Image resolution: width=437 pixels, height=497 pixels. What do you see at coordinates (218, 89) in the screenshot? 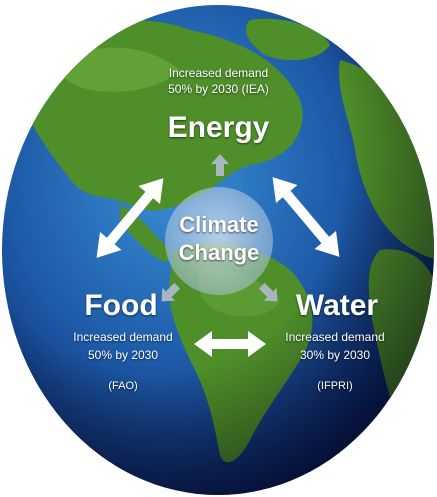
I see `energy-demand-line2: 50% by 2030 (IEA)` at bounding box center [218, 89].